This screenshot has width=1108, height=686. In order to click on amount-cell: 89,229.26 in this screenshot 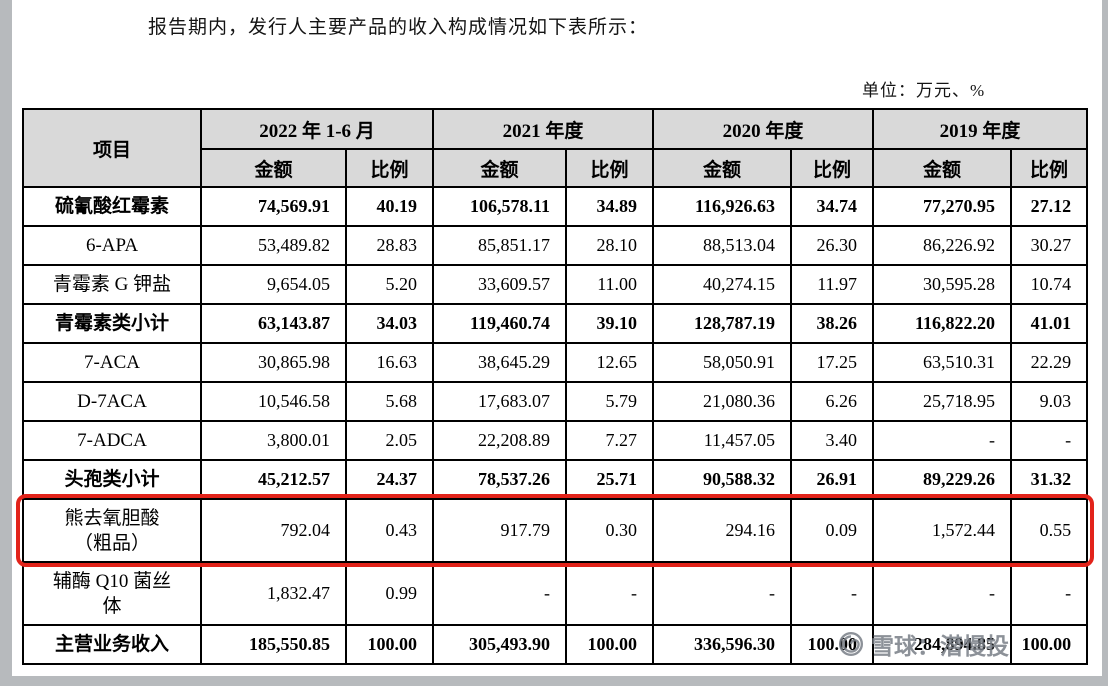, I will do `click(942, 479)`.